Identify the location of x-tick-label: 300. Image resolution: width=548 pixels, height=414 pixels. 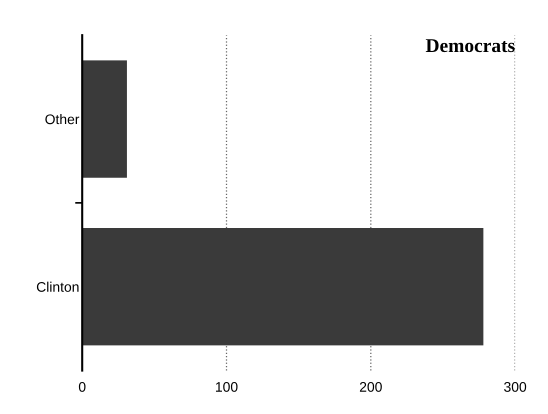
(515, 387).